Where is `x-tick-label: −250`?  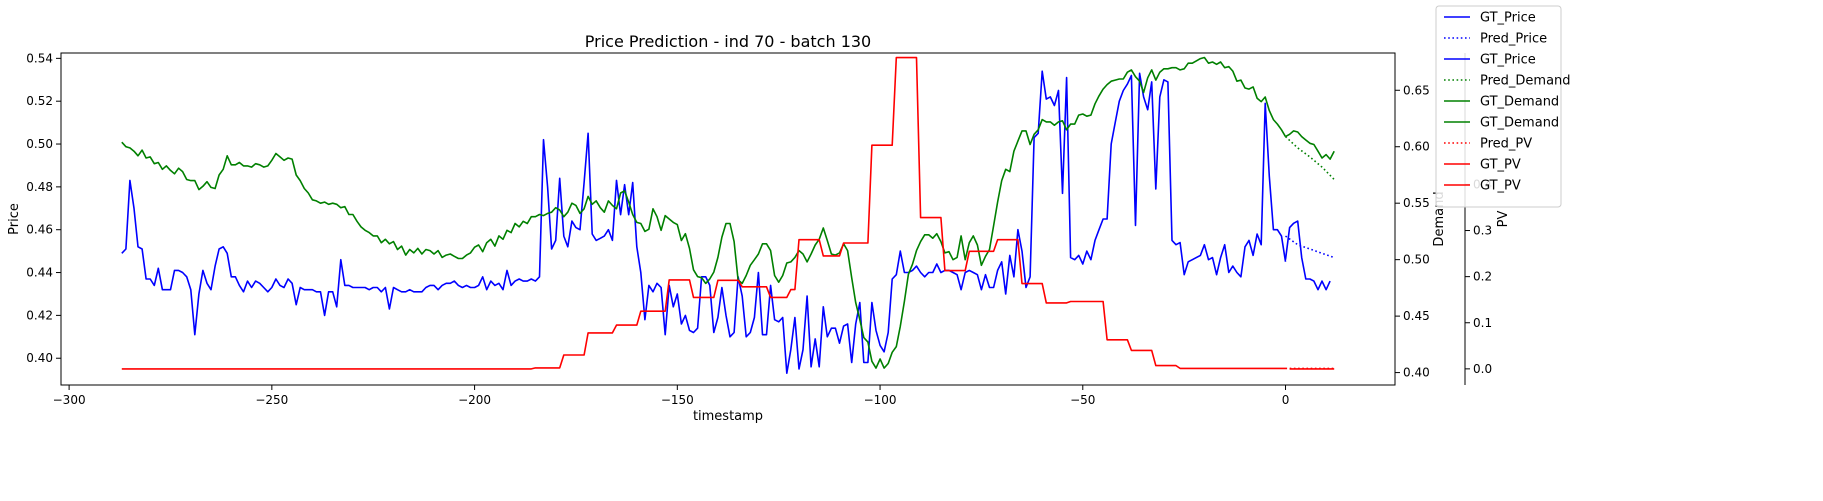
x-tick-label: −250 is located at coordinates (271, 400).